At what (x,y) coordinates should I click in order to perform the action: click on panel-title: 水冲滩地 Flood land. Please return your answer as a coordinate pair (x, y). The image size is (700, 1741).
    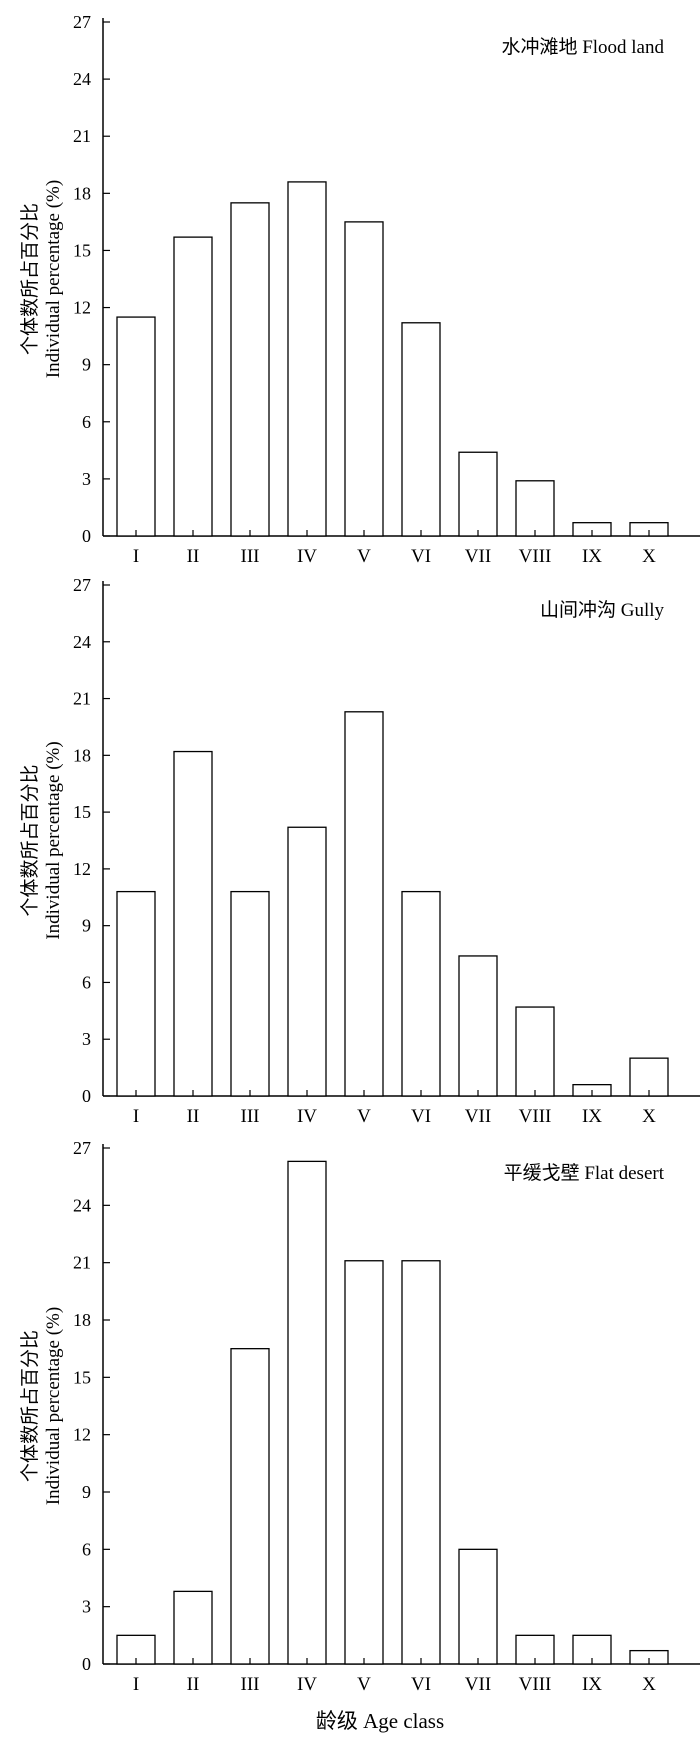
    Looking at the image, I should click on (582, 47).